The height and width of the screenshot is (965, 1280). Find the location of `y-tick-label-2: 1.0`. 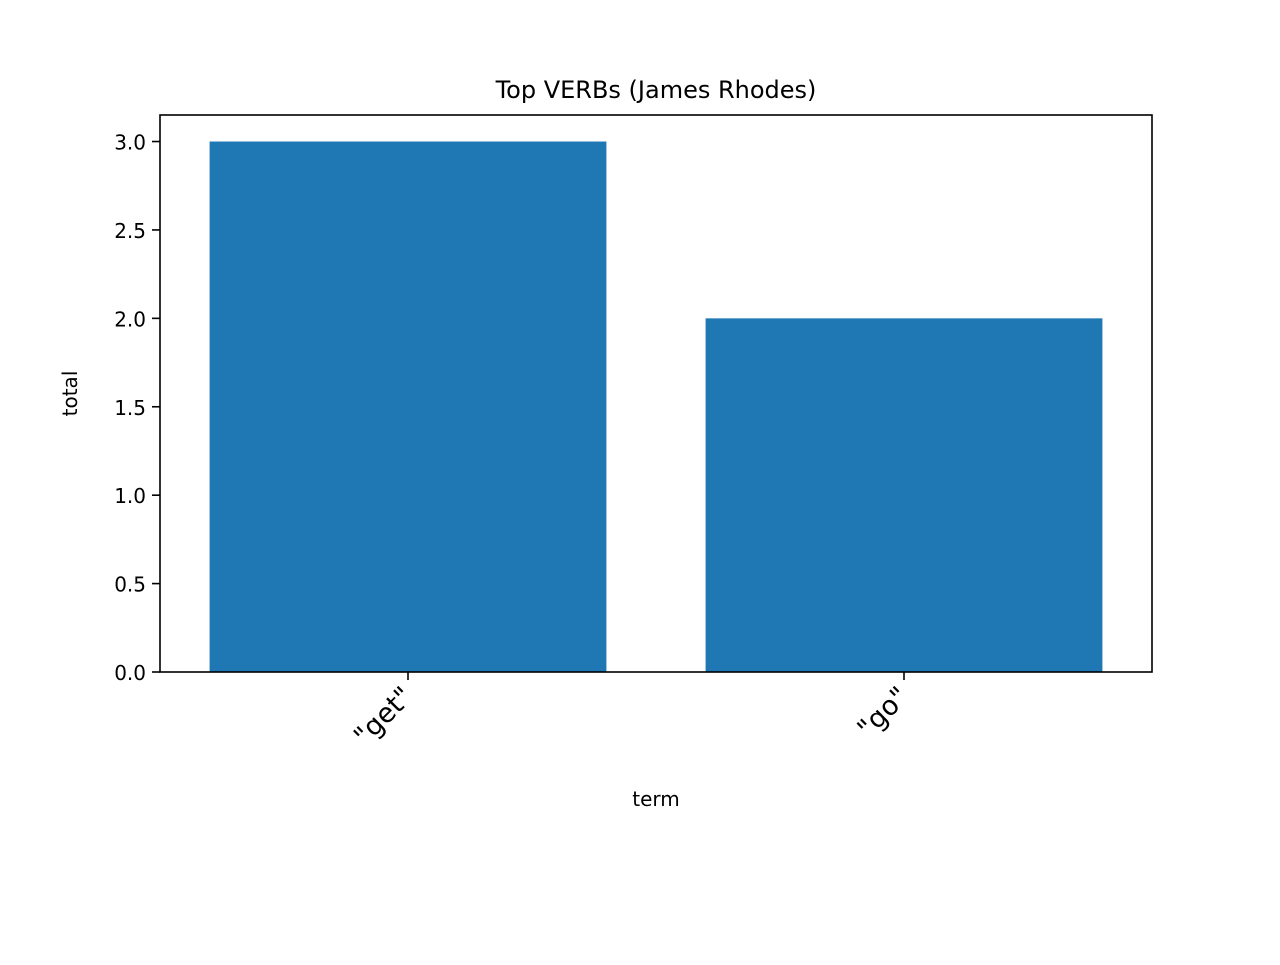

y-tick-label-2: 1.0 is located at coordinates (130, 496).